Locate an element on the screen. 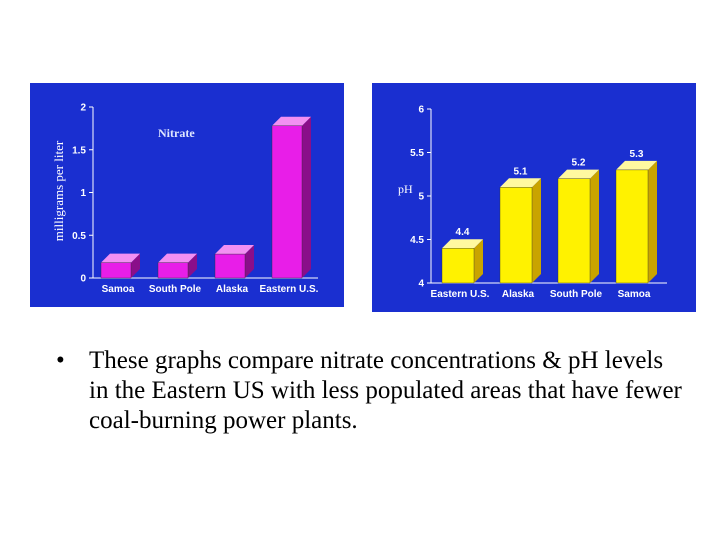 This screenshot has height=540, width=720. y-axis-label: pH is located at coordinates (405, 189).